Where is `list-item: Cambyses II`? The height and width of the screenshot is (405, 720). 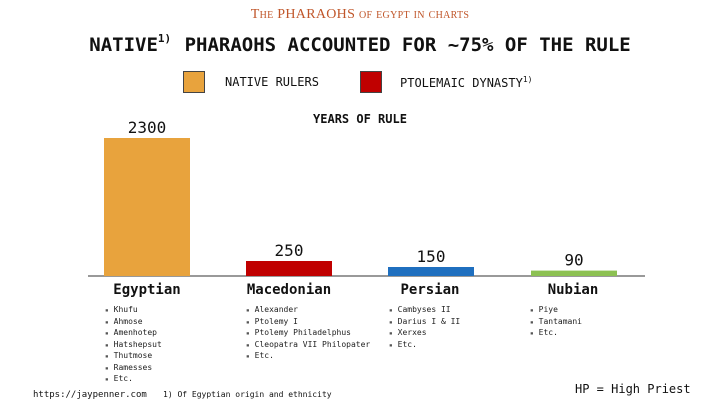
list-item: Cambyses II is located at coordinates (424, 311).